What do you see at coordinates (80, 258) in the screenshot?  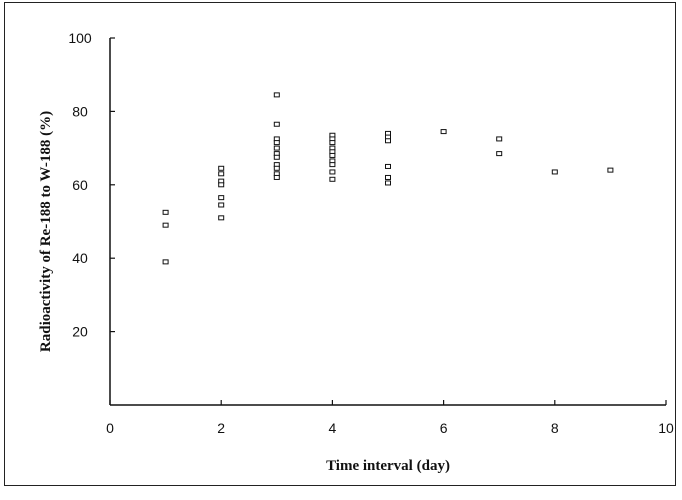 I see `y-tick-label: 40` at bounding box center [80, 258].